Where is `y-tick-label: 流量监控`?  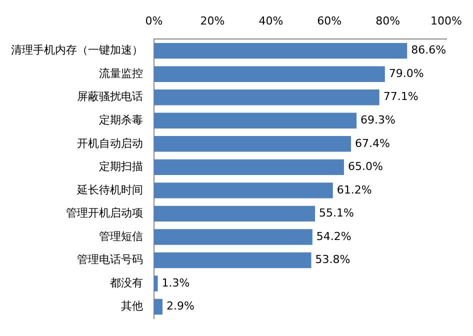 y-tick-label: 流量监控 is located at coordinates (121, 73).